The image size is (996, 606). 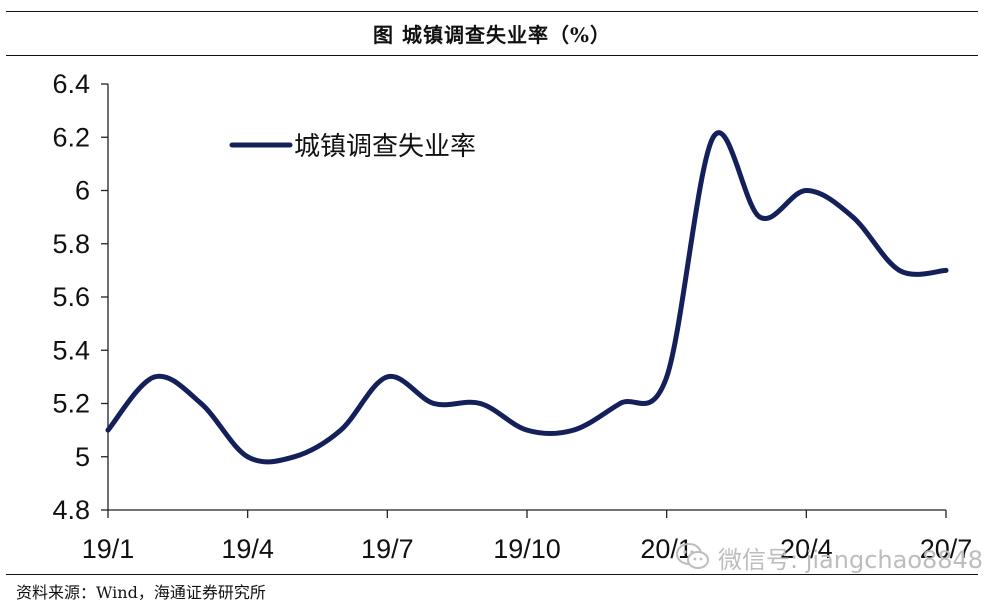 What do you see at coordinates (946, 549) in the screenshot?
I see `x-tick-label: 20/7` at bounding box center [946, 549].